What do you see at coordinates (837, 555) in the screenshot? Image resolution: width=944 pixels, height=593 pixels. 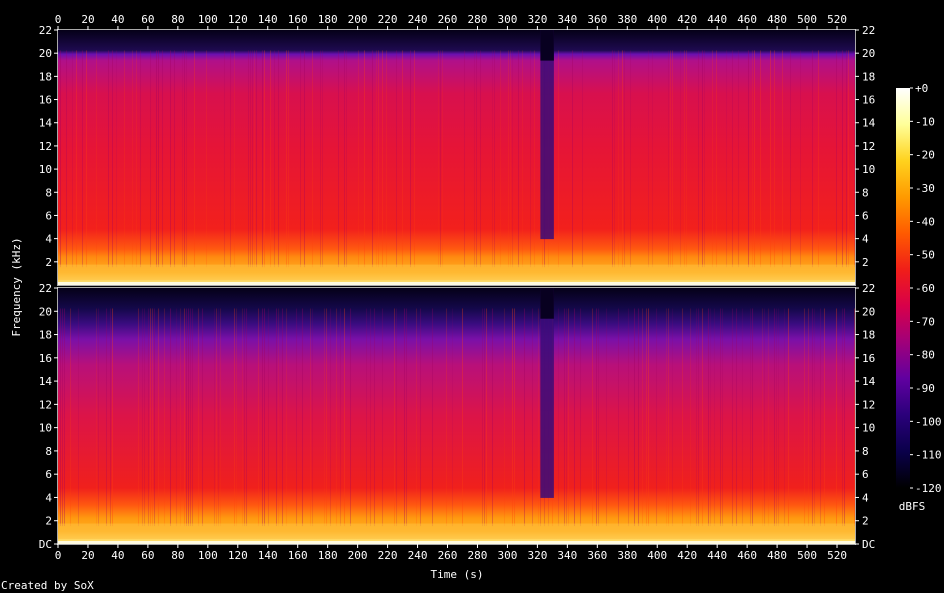 I see `x-tick-bottom-label: 520` at bounding box center [837, 555].